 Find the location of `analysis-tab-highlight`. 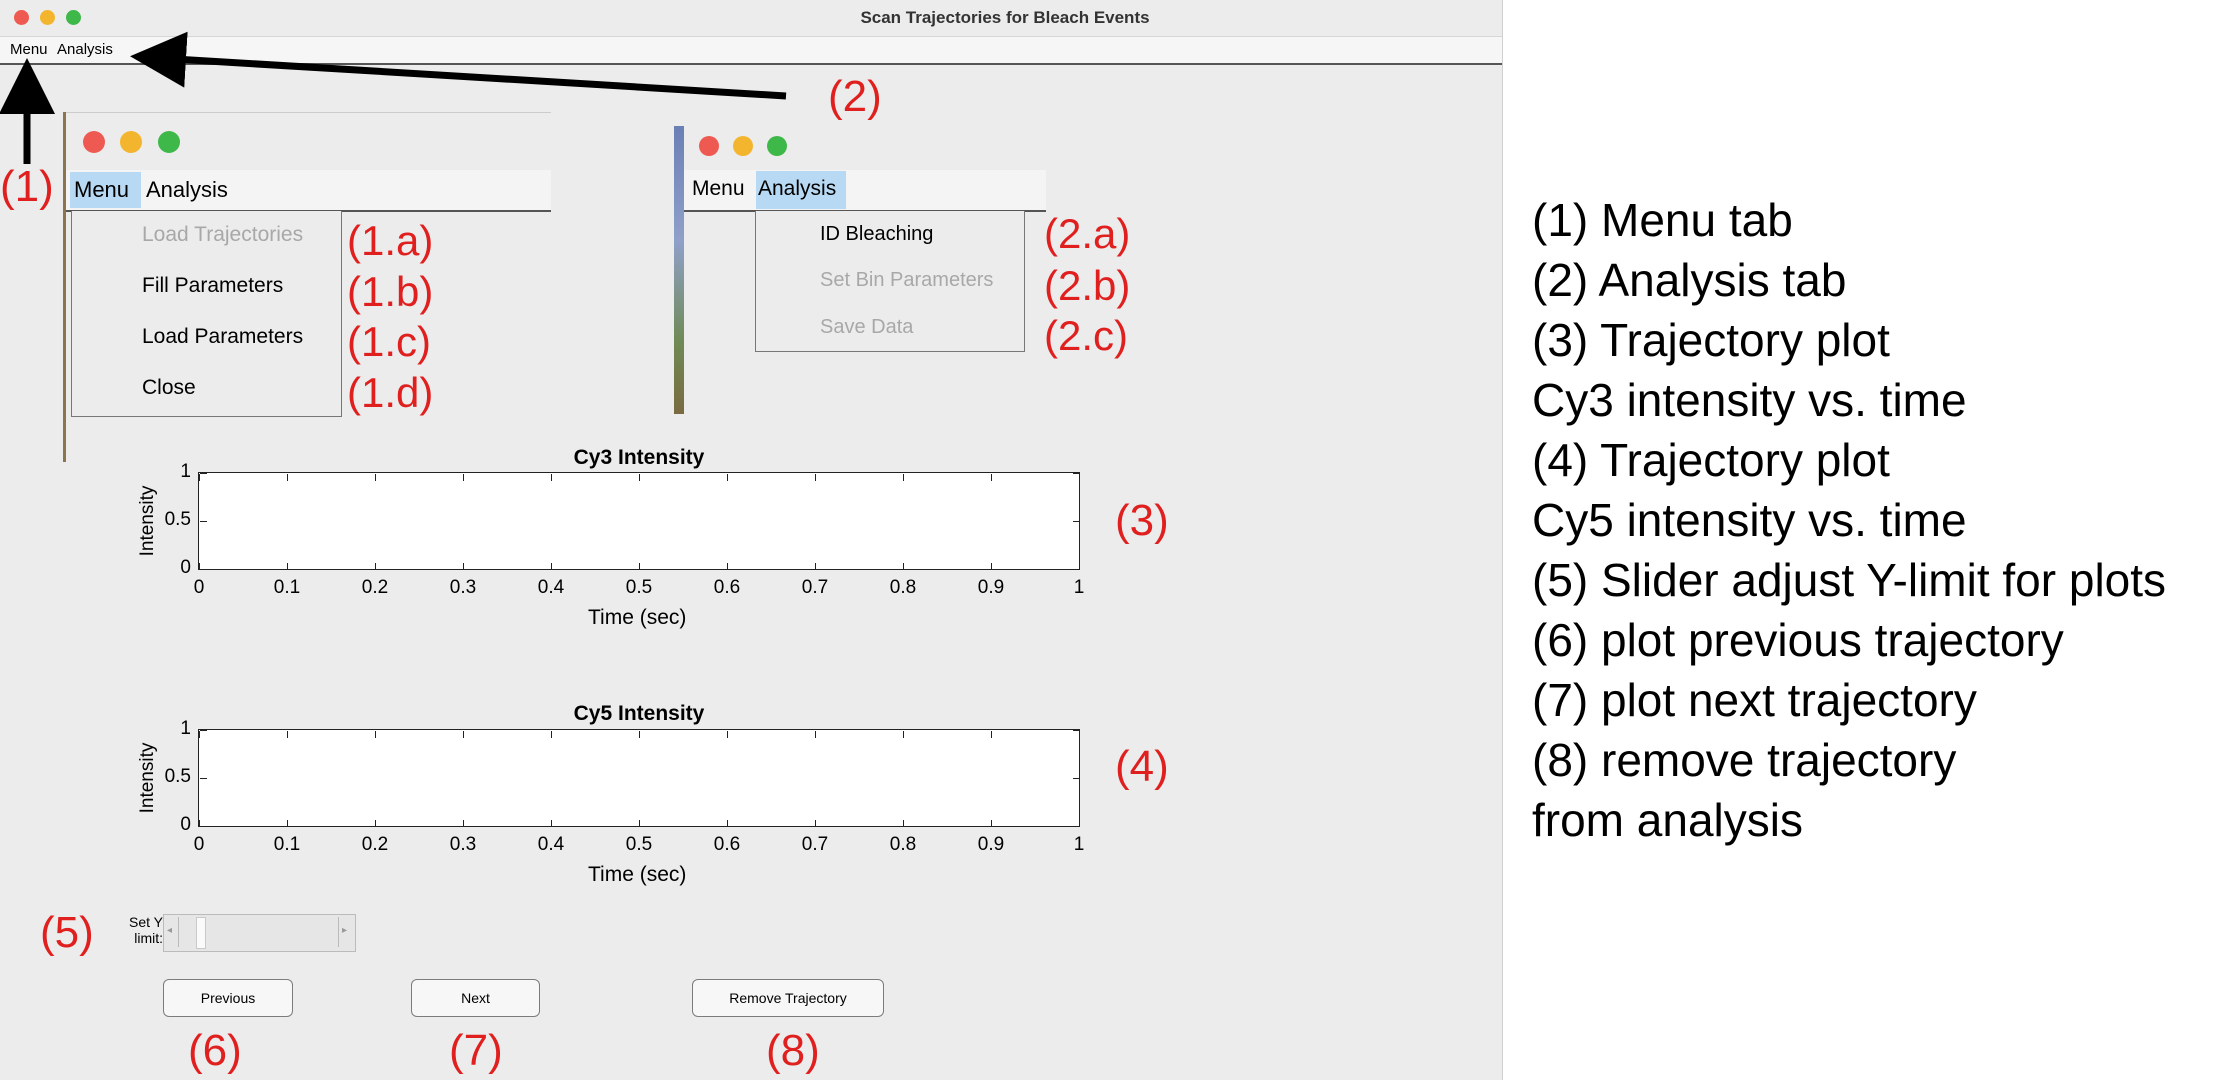

analysis-tab-highlight is located at coordinates (801, 190).